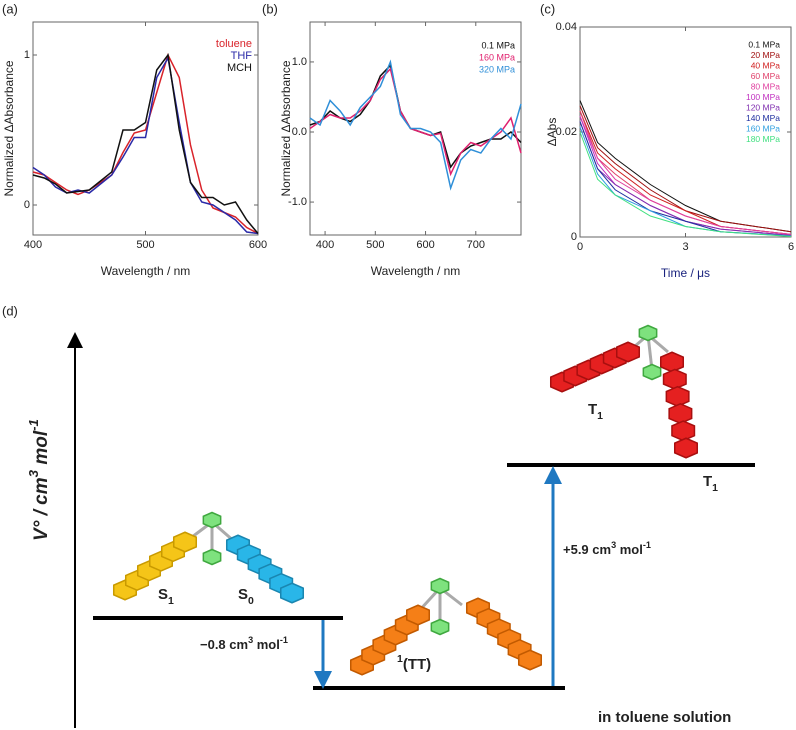 This screenshot has width=796, height=730. I want to click on label-sub: 0, so click(251, 601).